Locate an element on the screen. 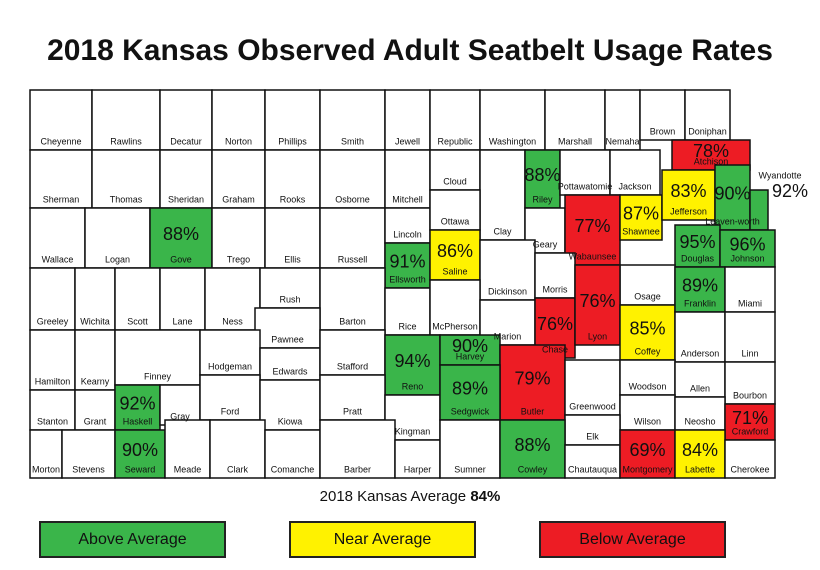 This screenshot has height=570, width=820. county-name: McPherson is located at coordinates (455, 326).